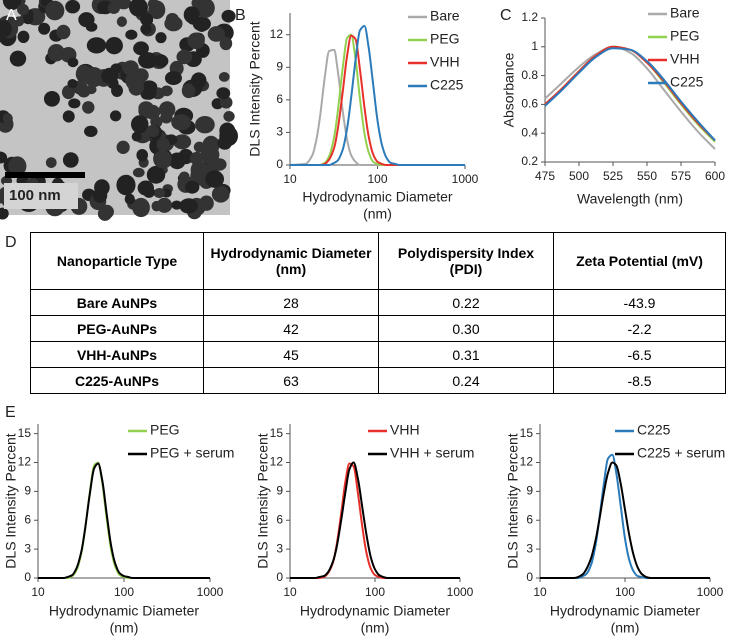 The height and width of the screenshot is (642, 739). Describe the element at coordinates (375, 592) in the screenshot. I see `x-tick-label: 100` at that location.